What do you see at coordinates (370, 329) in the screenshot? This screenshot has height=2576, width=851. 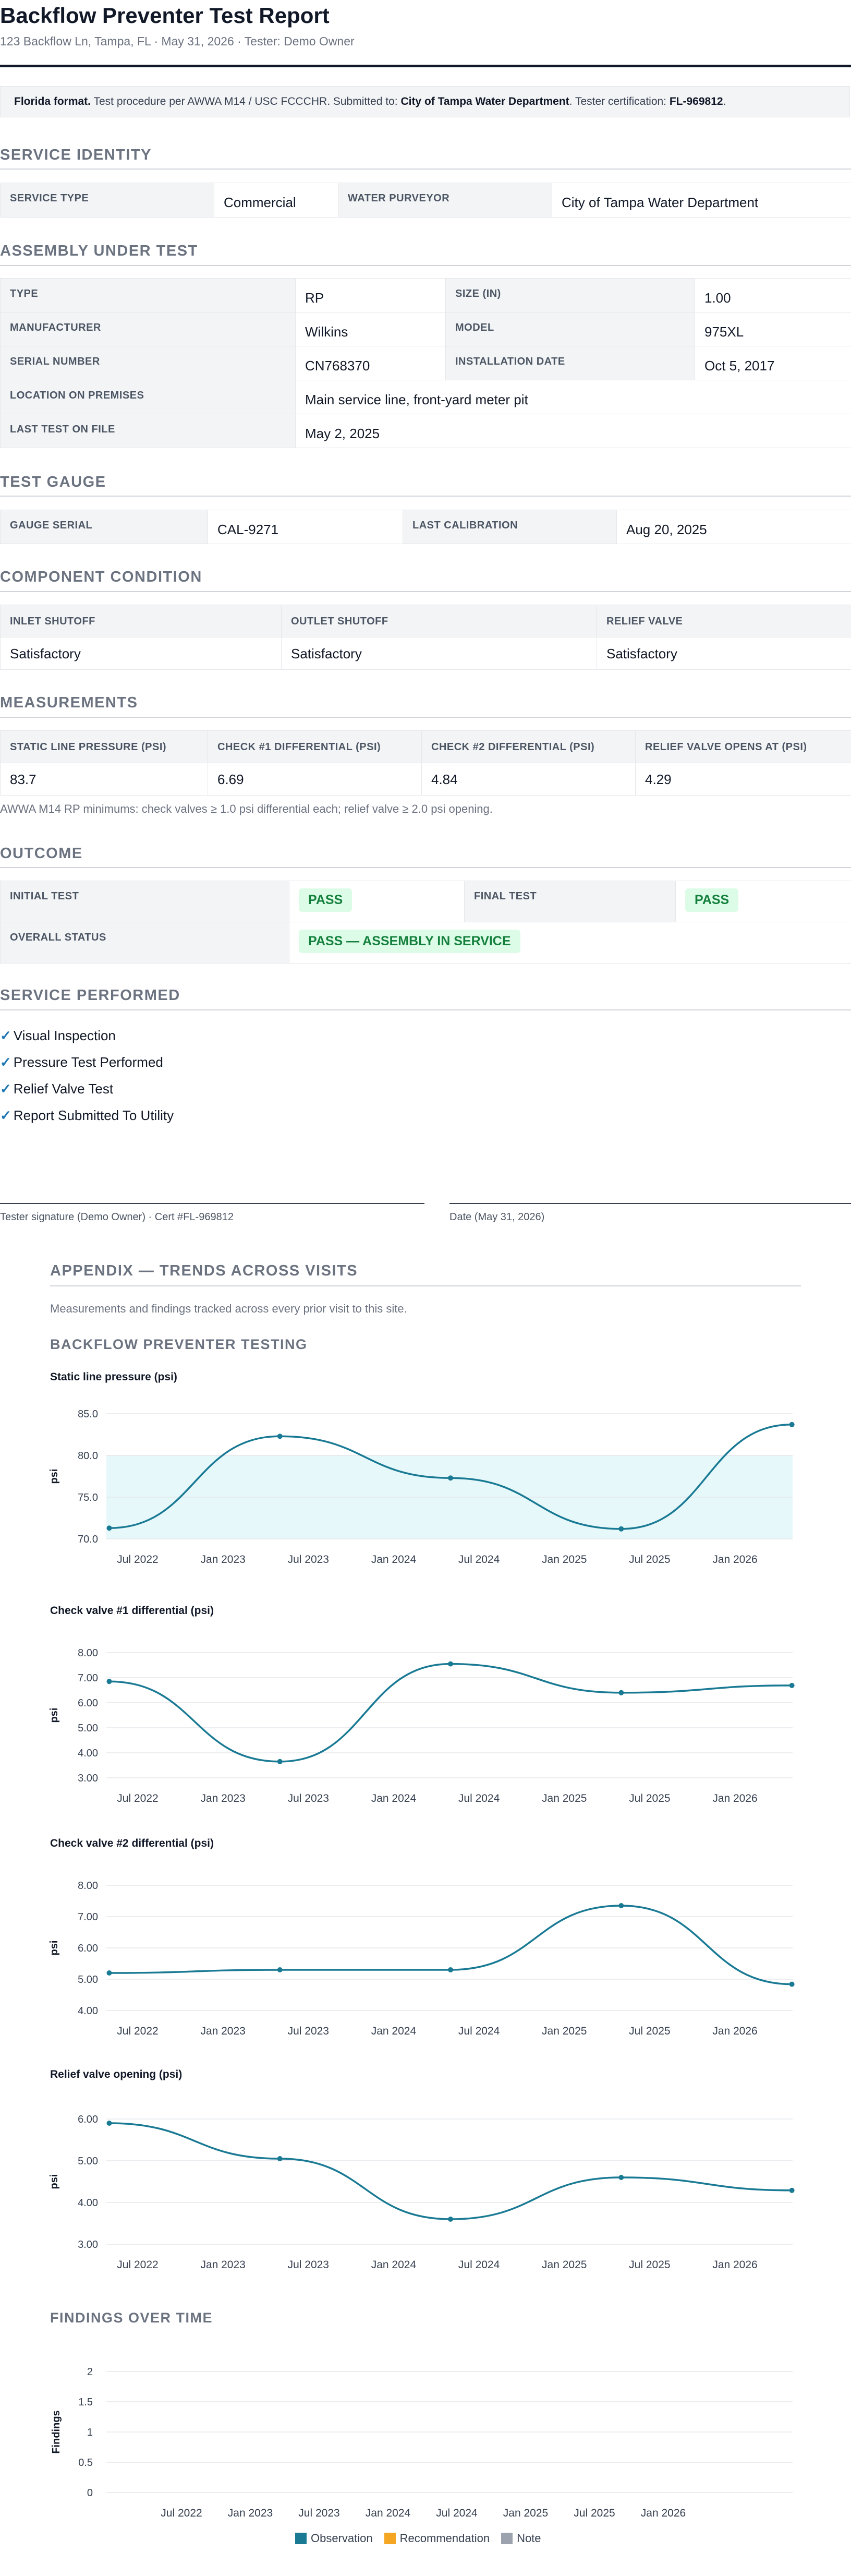 I see `manufacturer-value: Wilkins` at bounding box center [370, 329].